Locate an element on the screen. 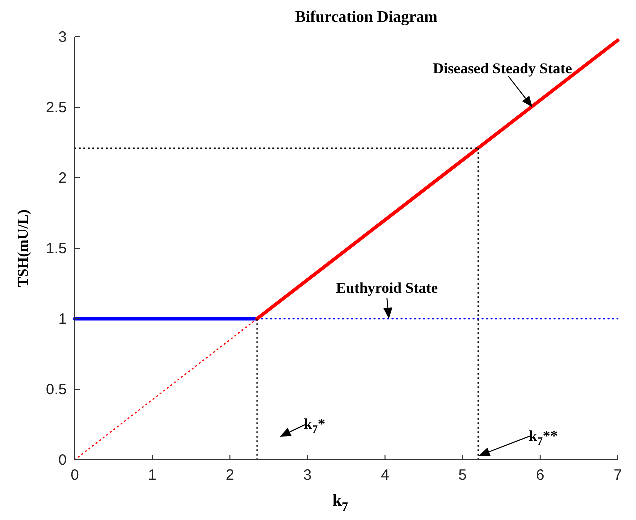 Image resolution: width=636 pixels, height=520 pixels. x-tick-label: 3 is located at coordinates (308, 475).